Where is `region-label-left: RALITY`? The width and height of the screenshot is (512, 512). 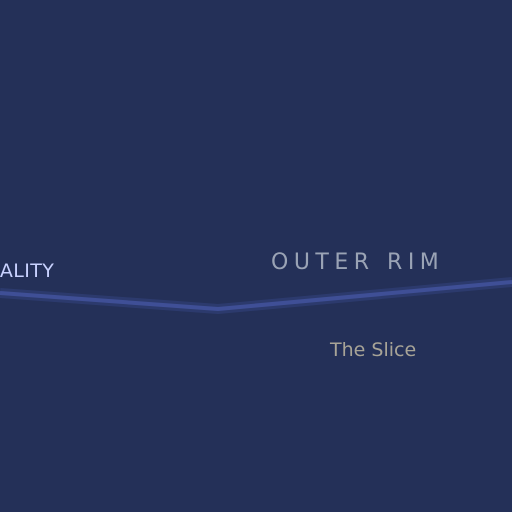
region-label-left: RALITY is located at coordinates (27, 271).